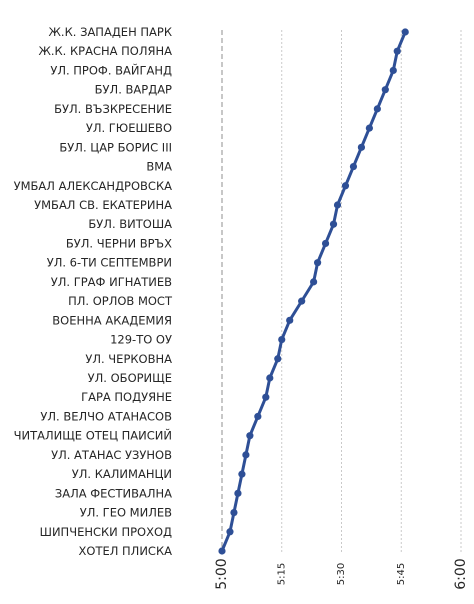  Describe the element at coordinates (105, 51) in the screenshot. I see `stop-label: Ж.К. КРАСНА ПОЛЯНА` at that location.